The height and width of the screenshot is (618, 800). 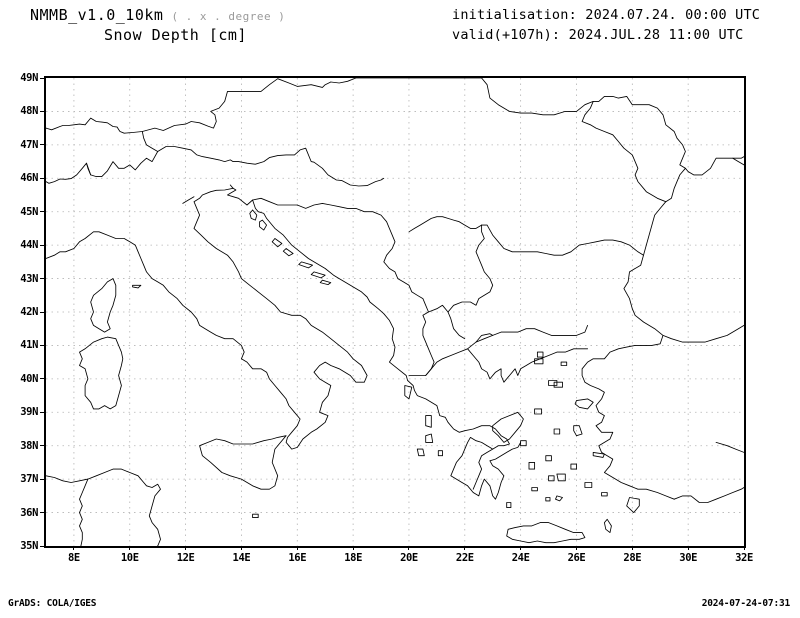 What do you see at coordinates (353, 558) in the screenshot?
I see `x-axis-tick-label: 18E` at bounding box center [353, 558].